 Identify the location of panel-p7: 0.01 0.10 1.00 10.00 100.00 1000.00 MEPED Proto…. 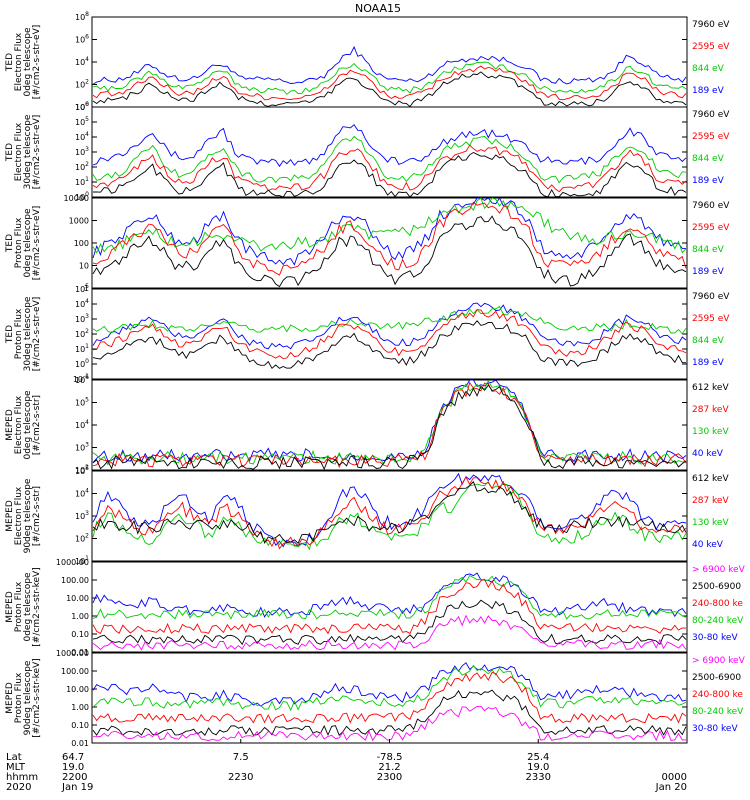
(375, 607).